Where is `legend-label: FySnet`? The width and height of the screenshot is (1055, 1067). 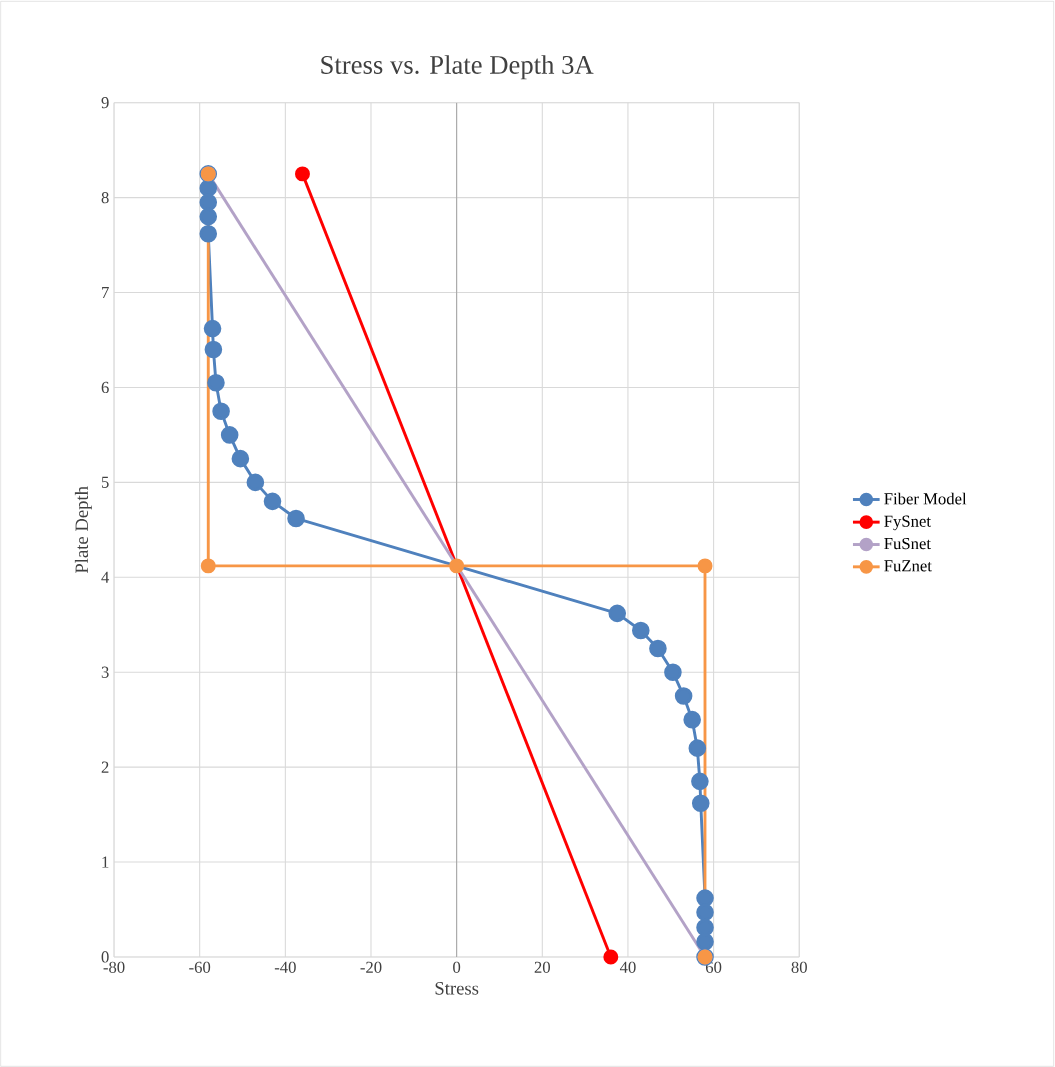 legend-label: FySnet is located at coordinates (907, 523).